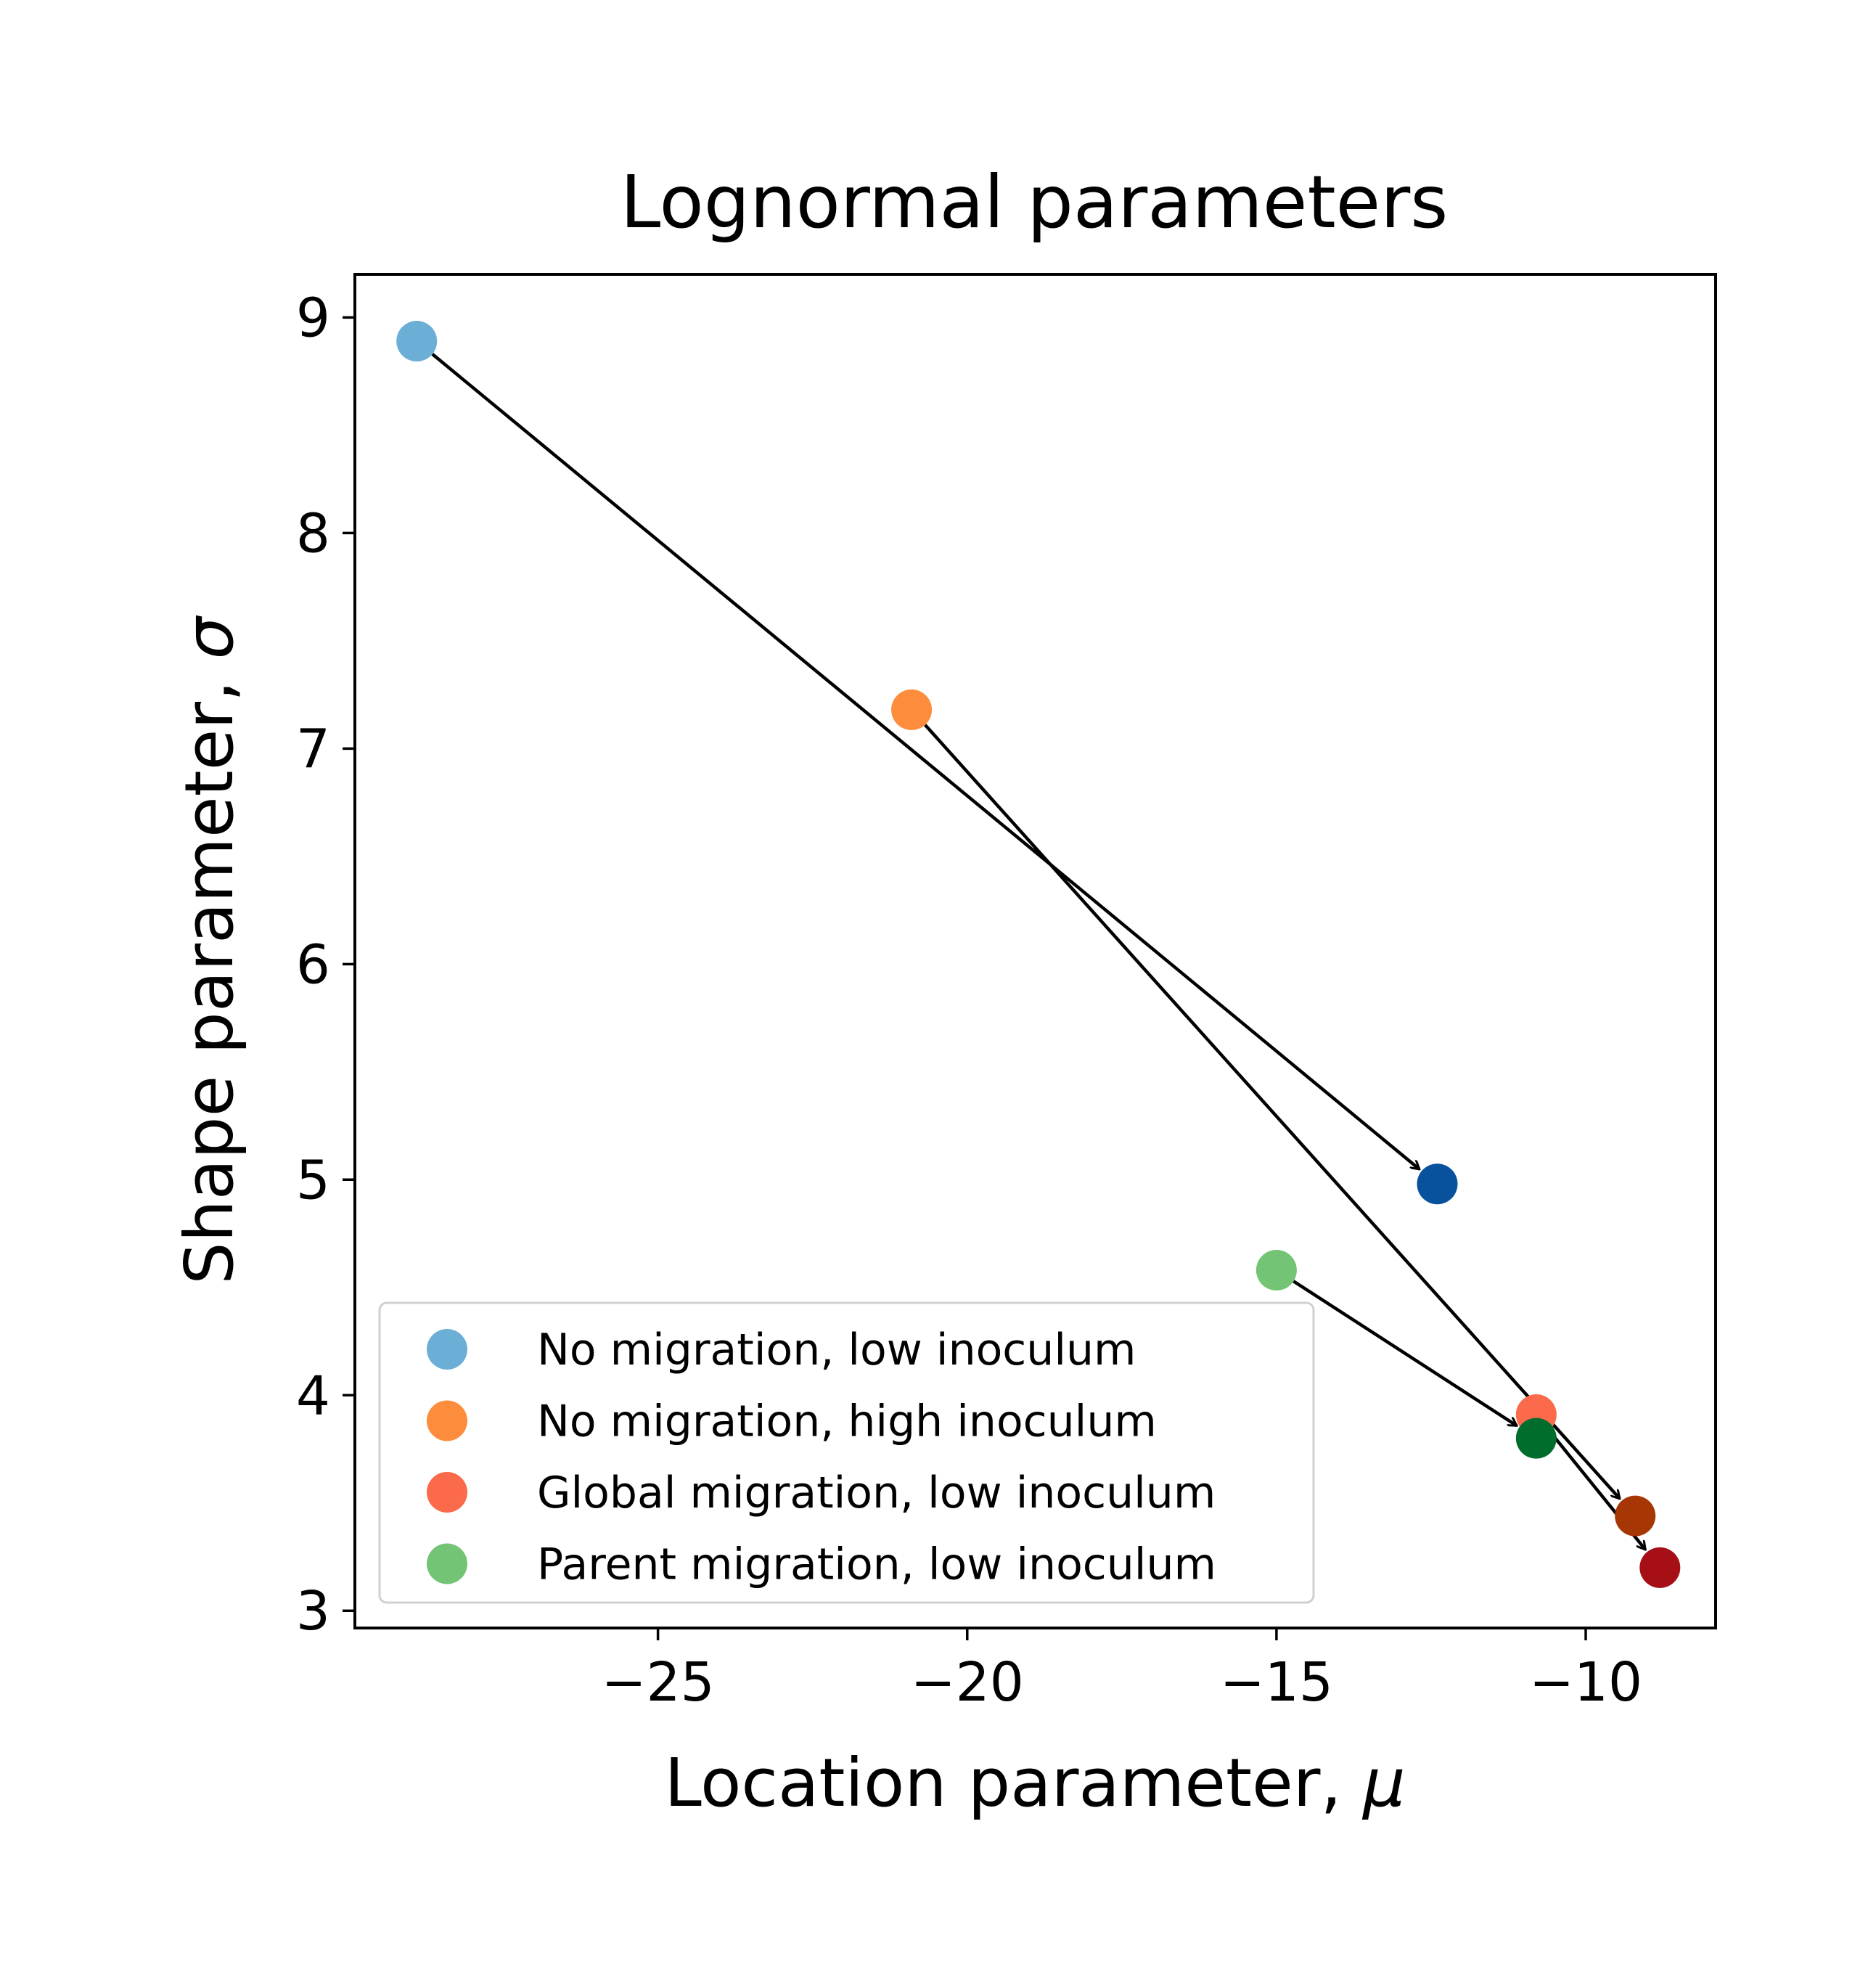 The image size is (1876, 1988). Describe the element at coordinates (313, 1611) in the screenshot. I see `y-tick-label: 3` at that location.